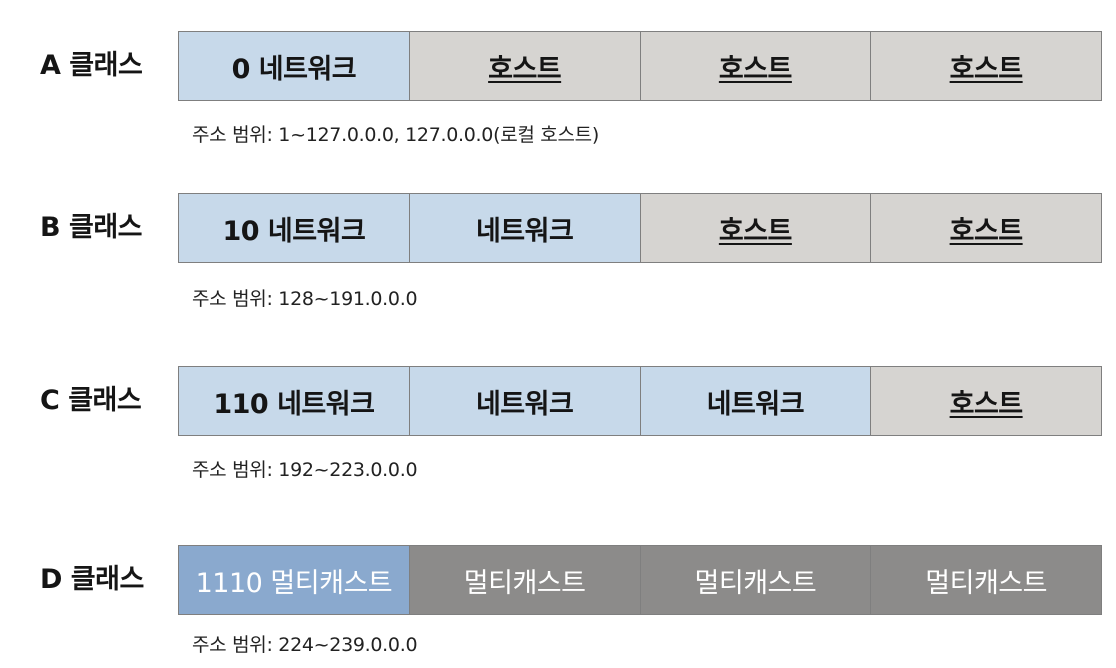 This screenshot has width=1116, height=668. I want to click on class-b-segment-2: 네트워크, so click(525, 228).